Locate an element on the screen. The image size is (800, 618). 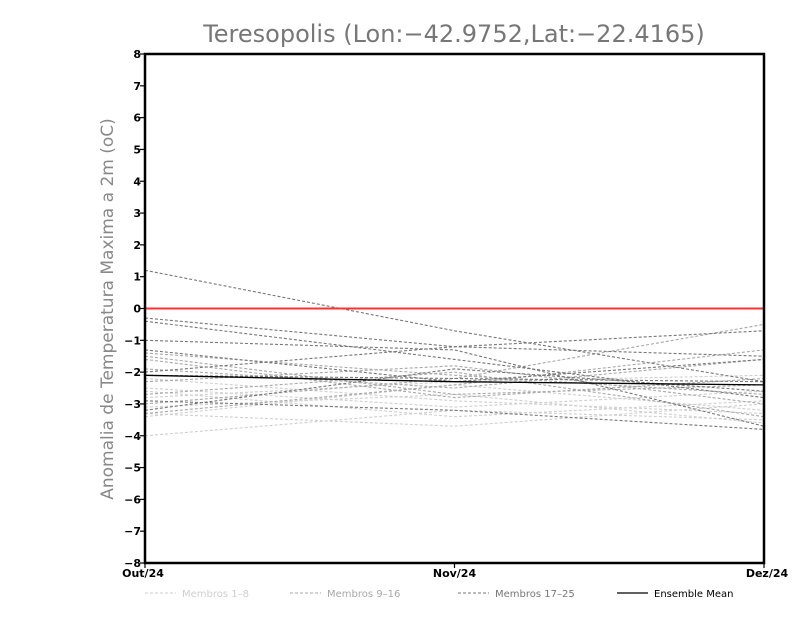
chart-title: Teresopolis (Lon:−42.9752,Lat:−22.4165) is located at coordinates (453, 34).